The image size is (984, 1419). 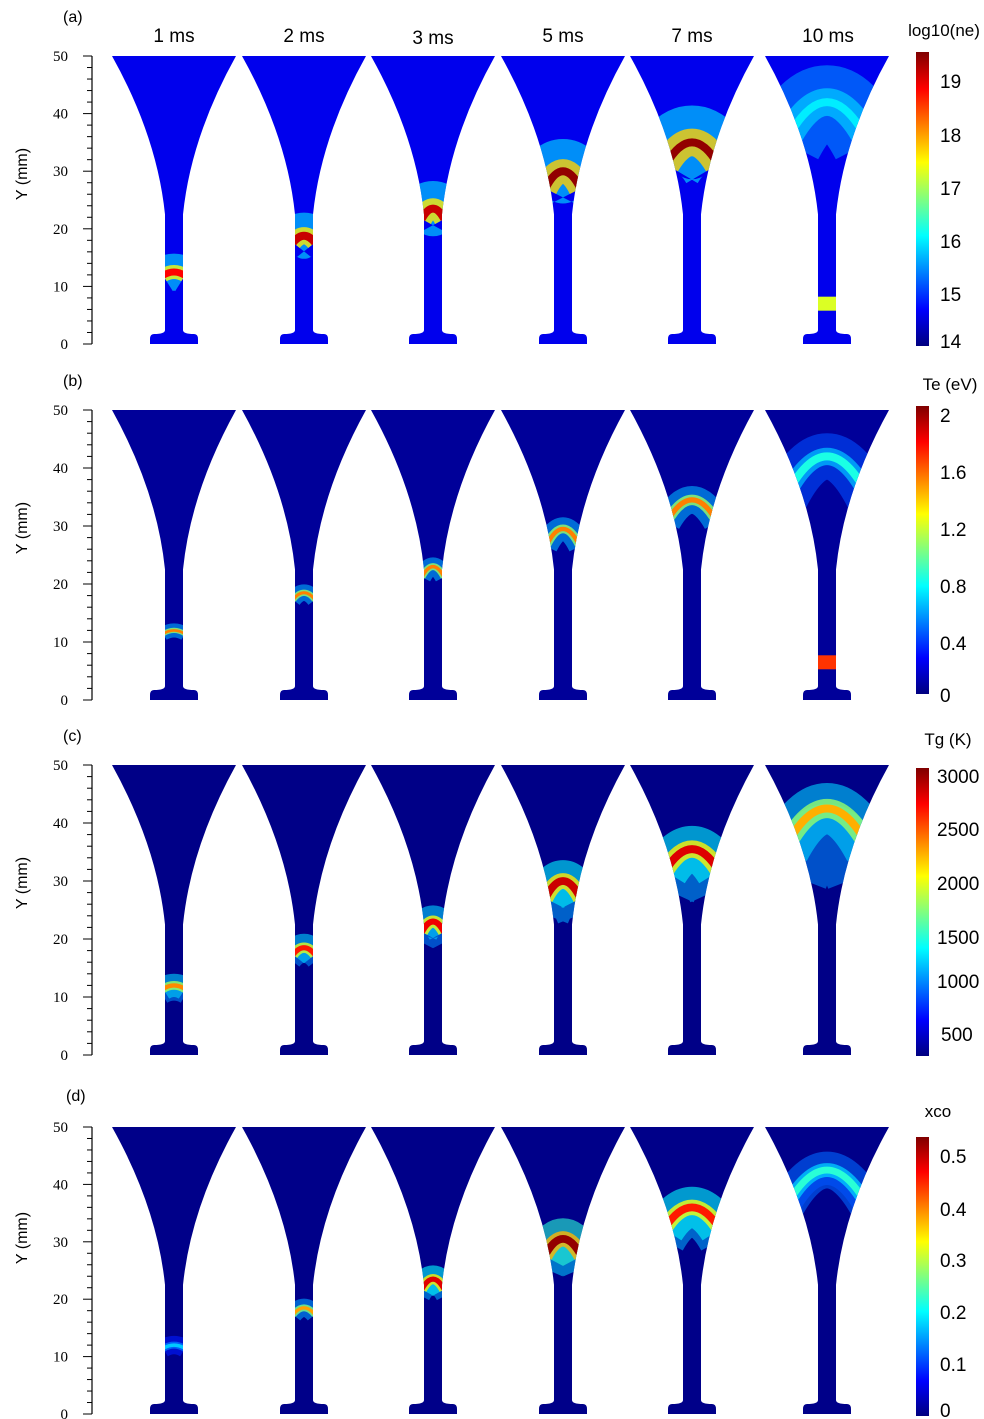 What do you see at coordinates (173, 36) in the screenshot?
I see `time-label: 1 ms` at bounding box center [173, 36].